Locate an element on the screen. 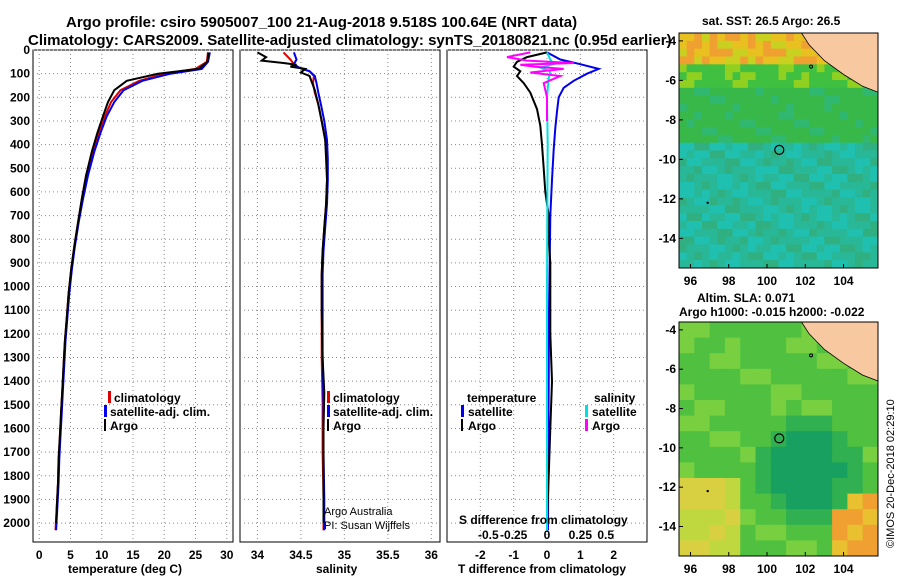 The image size is (900, 580). temperature-xtick-label: 10 is located at coordinates (102, 555).